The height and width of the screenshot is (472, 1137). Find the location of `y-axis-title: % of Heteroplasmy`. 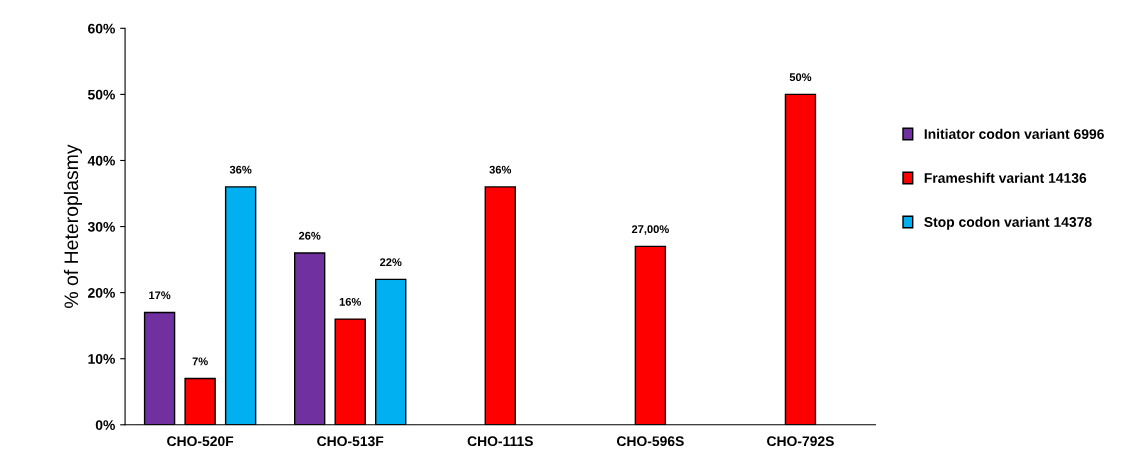

y-axis-title: % of Heteroplasmy is located at coordinates (72, 226).